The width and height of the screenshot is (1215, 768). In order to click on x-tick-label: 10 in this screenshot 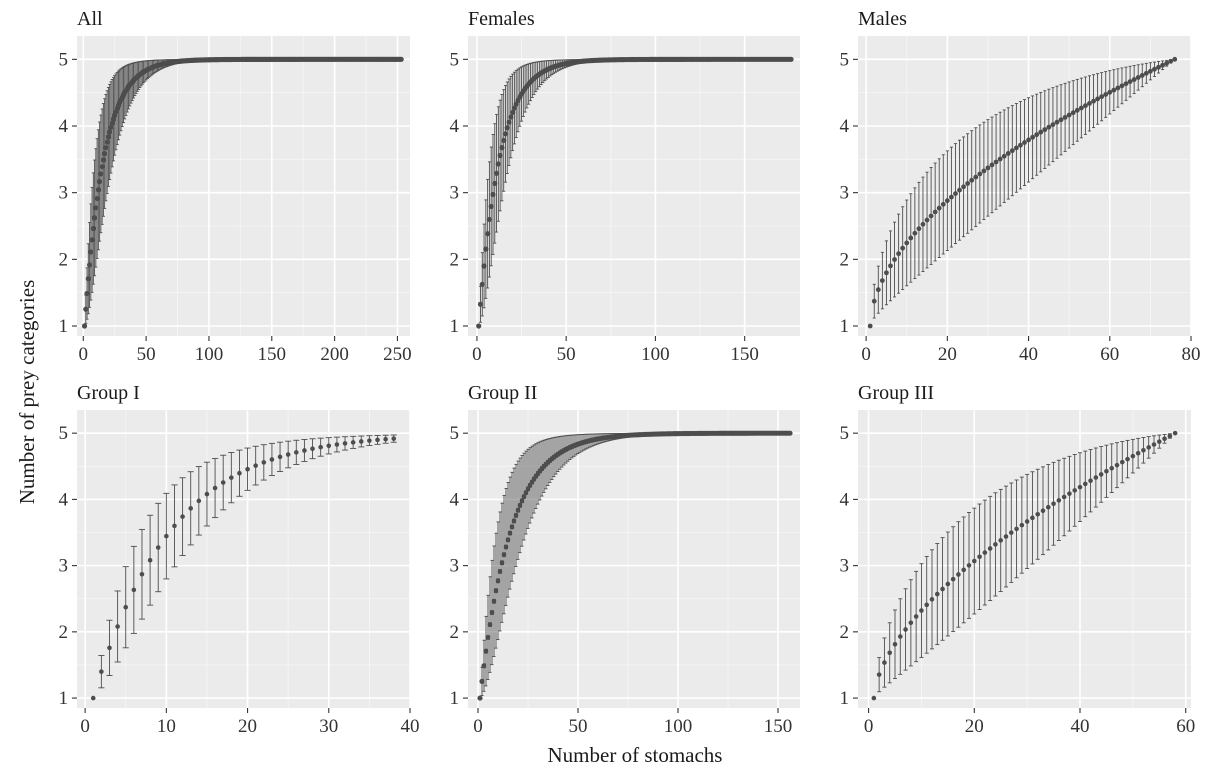, I will do `click(166, 726)`.